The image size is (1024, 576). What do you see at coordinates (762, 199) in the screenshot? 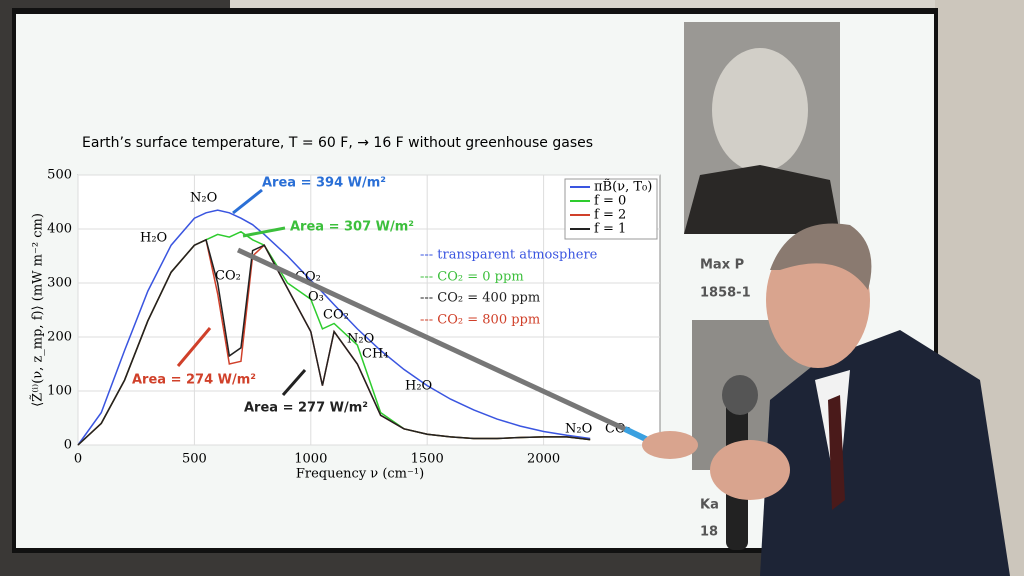
I see `portrait-coat` at bounding box center [762, 199].